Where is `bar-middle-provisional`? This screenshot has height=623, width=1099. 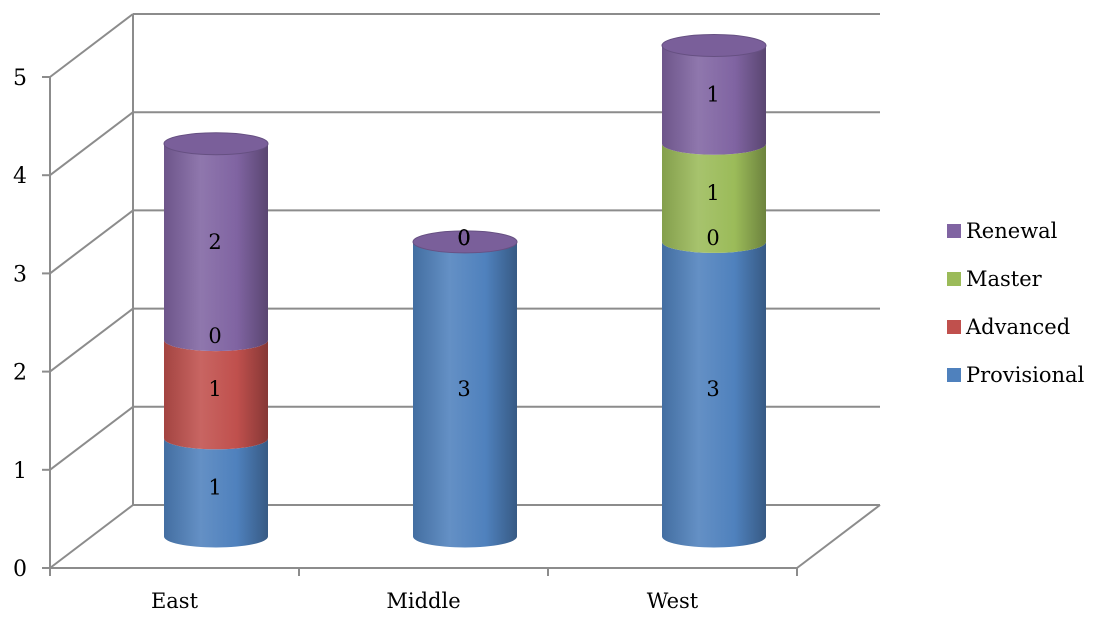 bar-middle-provisional is located at coordinates (465, 394).